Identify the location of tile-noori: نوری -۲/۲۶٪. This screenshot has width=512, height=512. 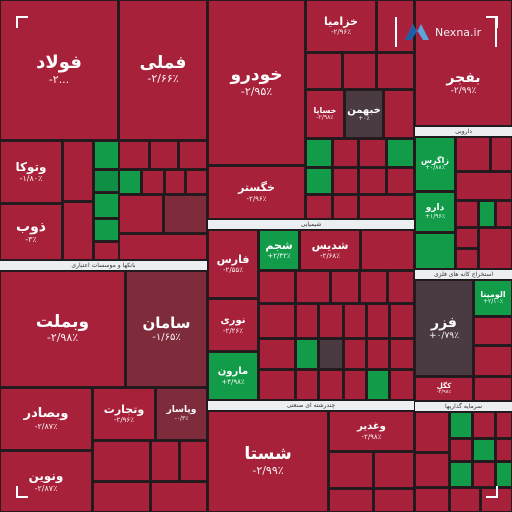
(233, 325).